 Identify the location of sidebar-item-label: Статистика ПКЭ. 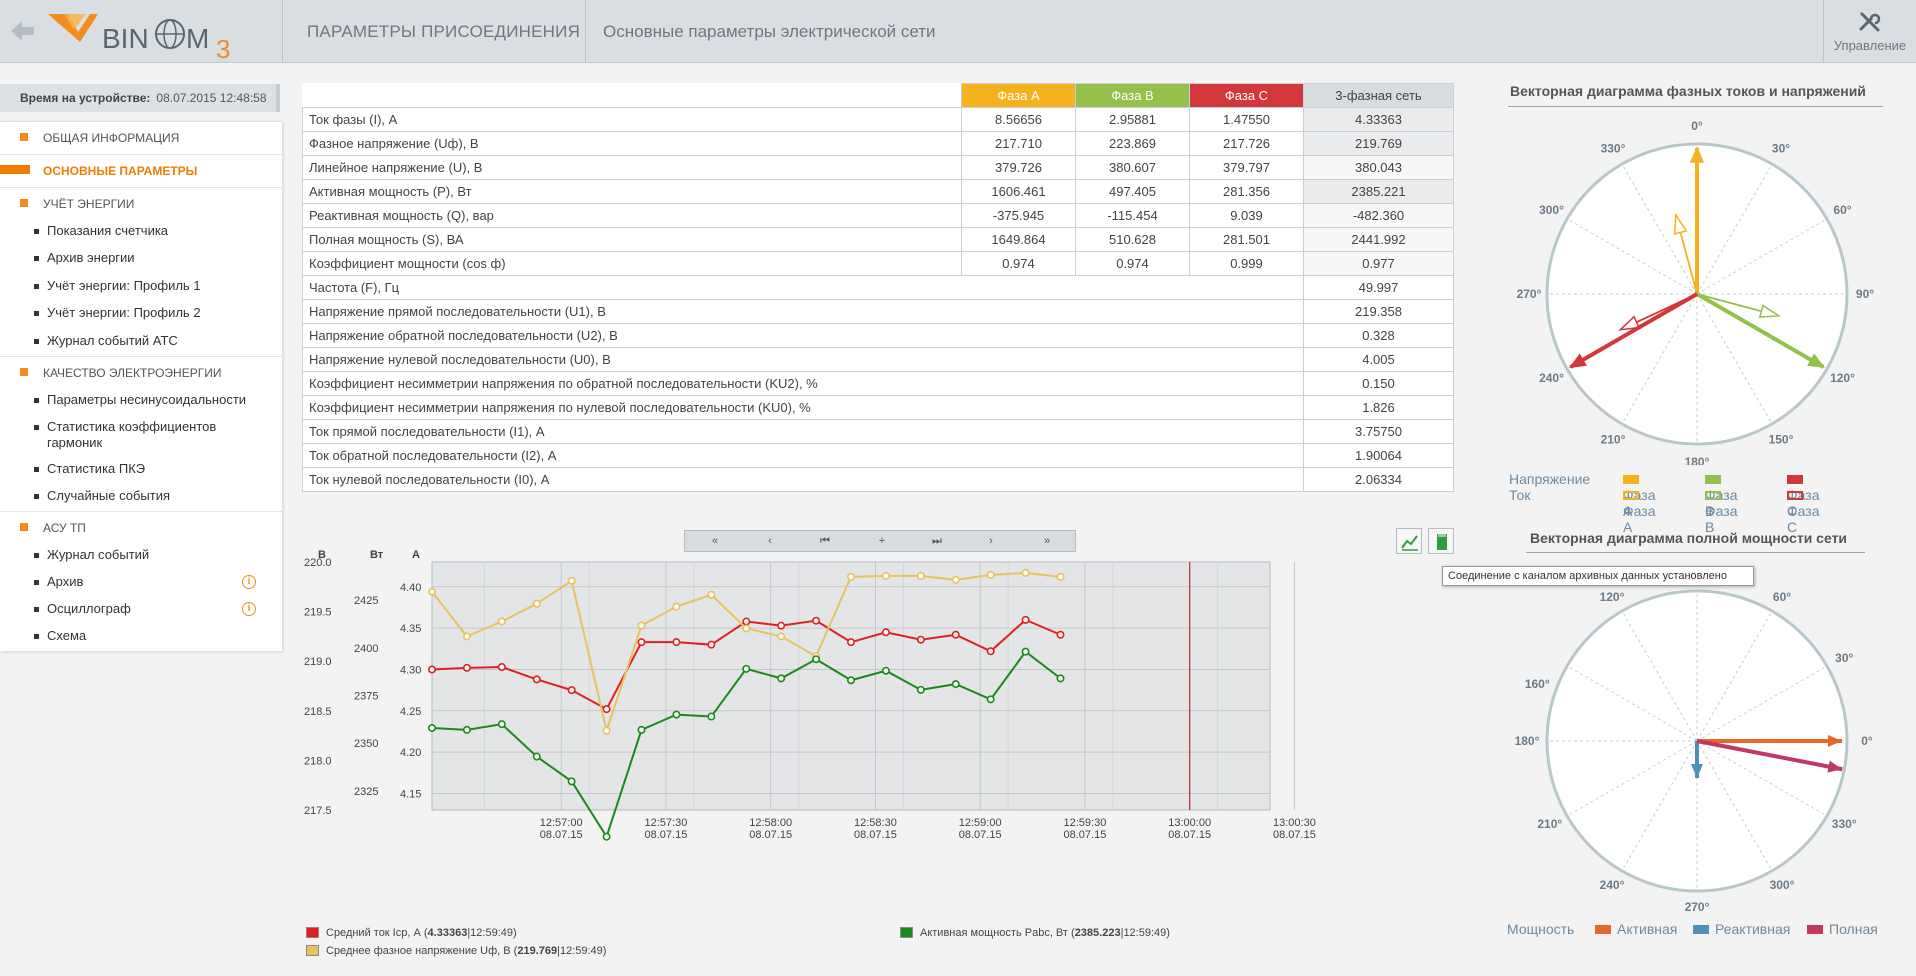
(96, 468).